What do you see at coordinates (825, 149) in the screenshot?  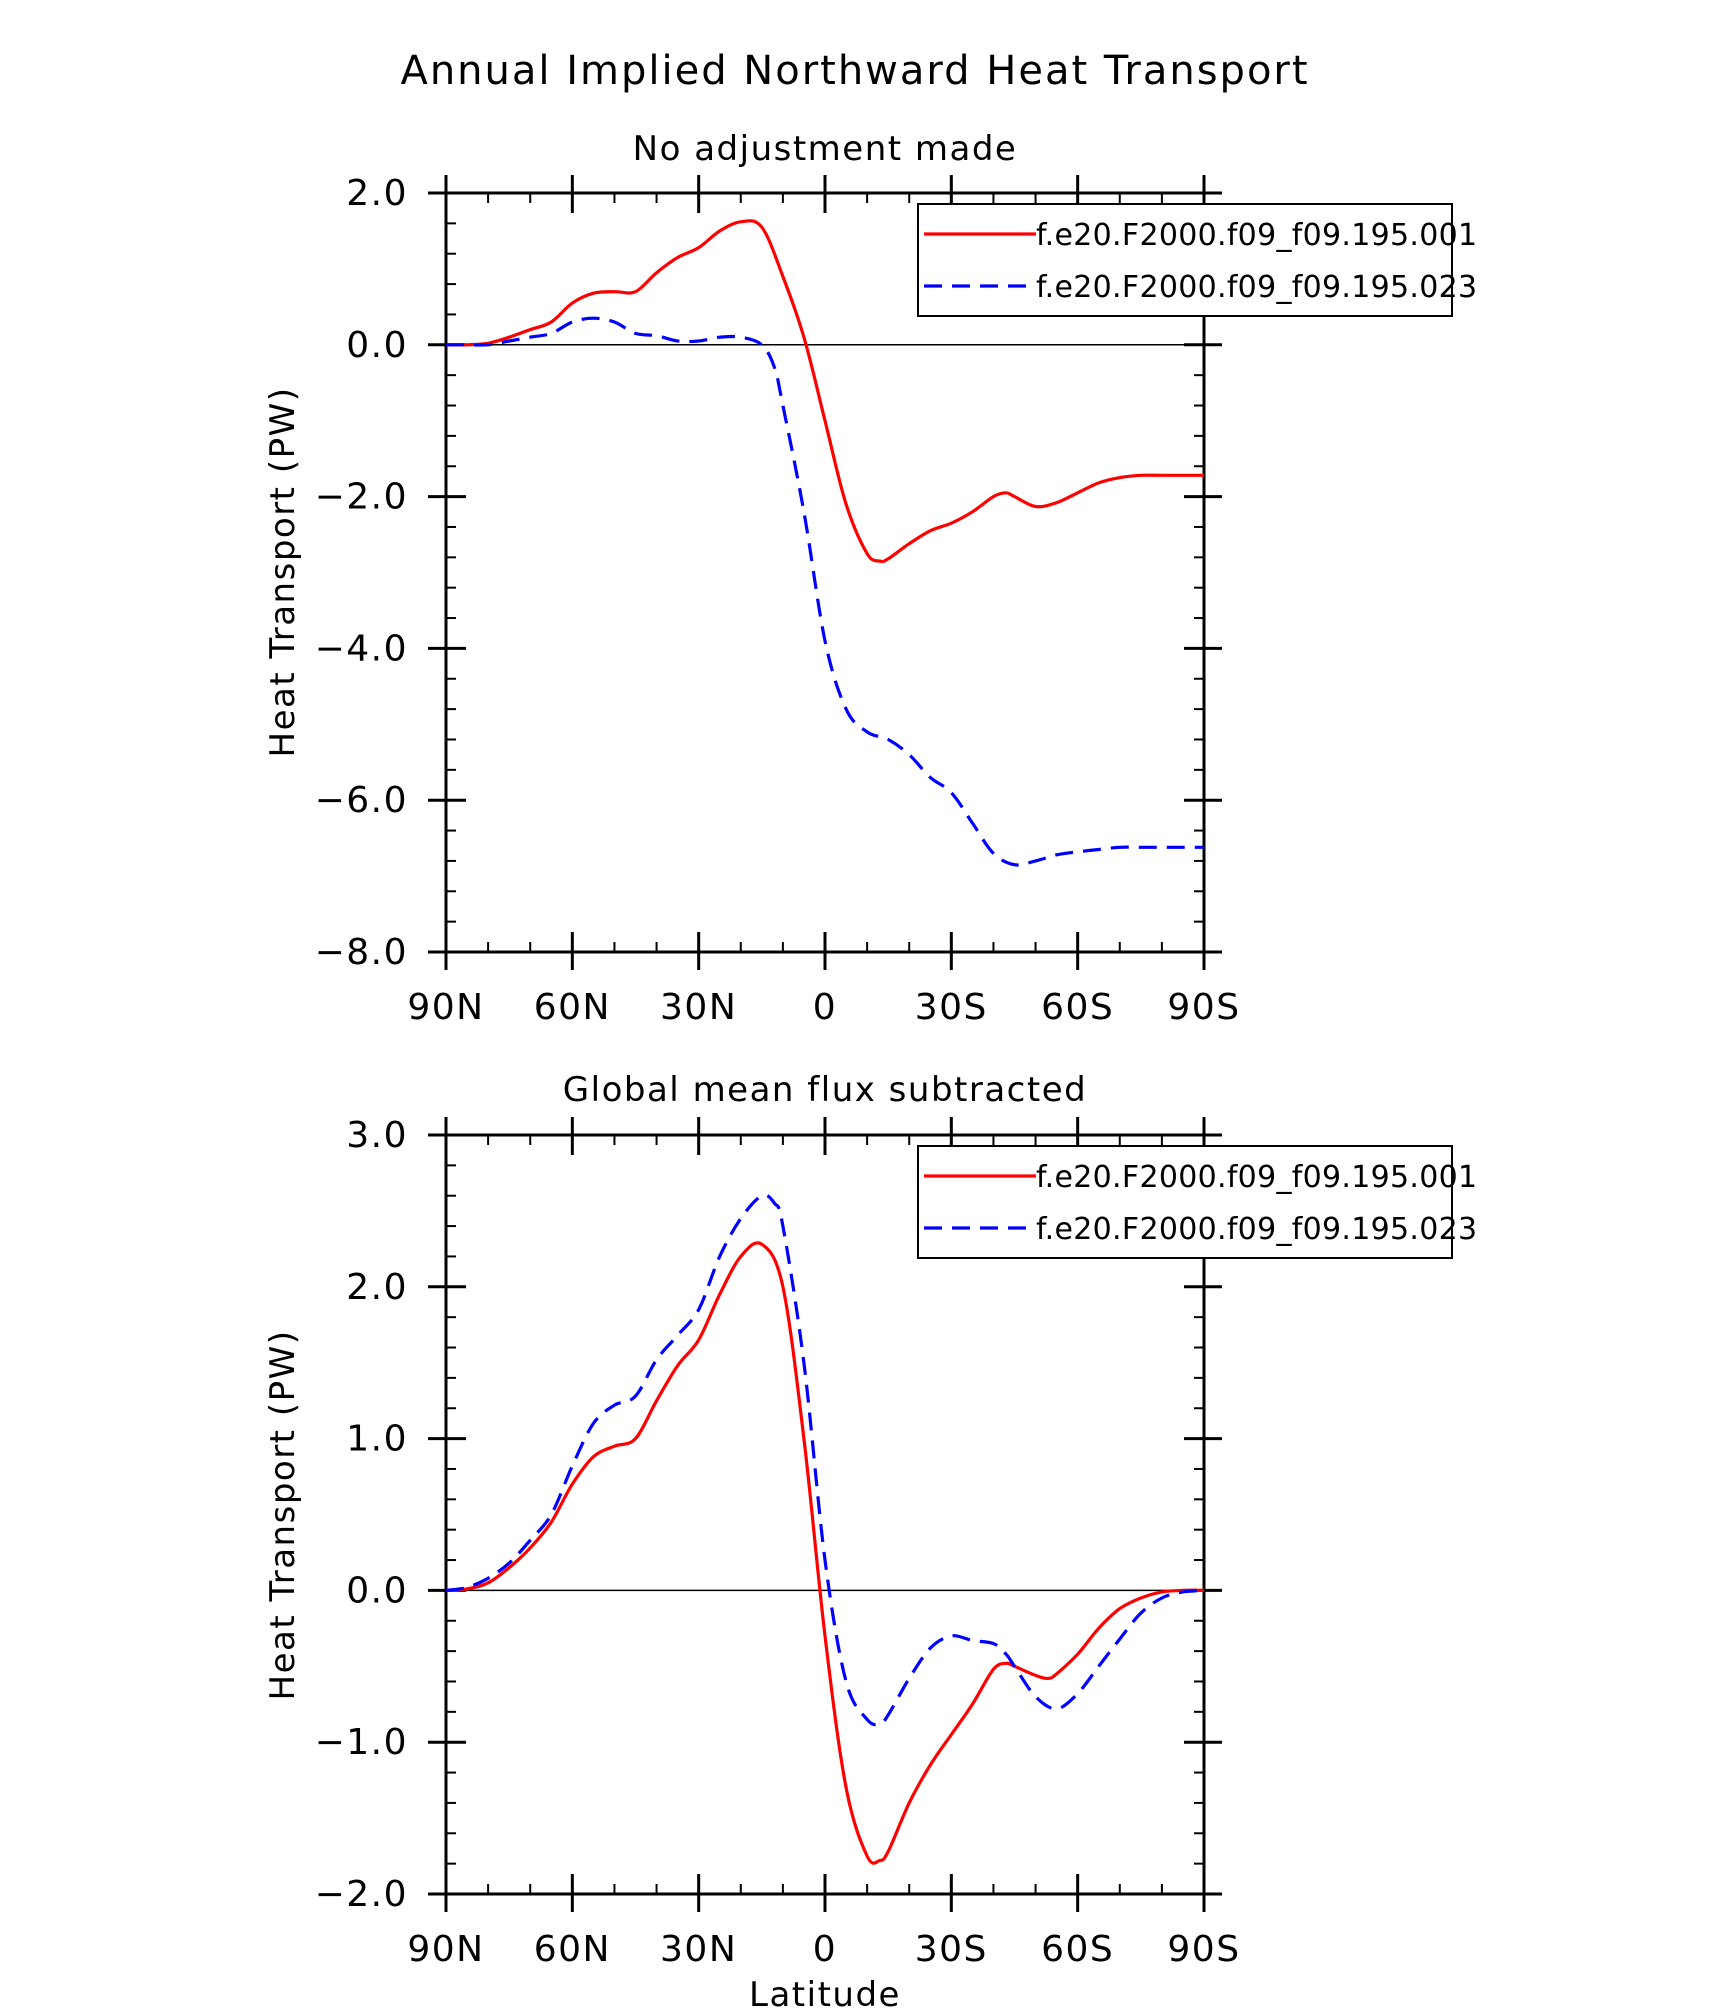 I see `chart-top-title: No adjustment made` at bounding box center [825, 149].